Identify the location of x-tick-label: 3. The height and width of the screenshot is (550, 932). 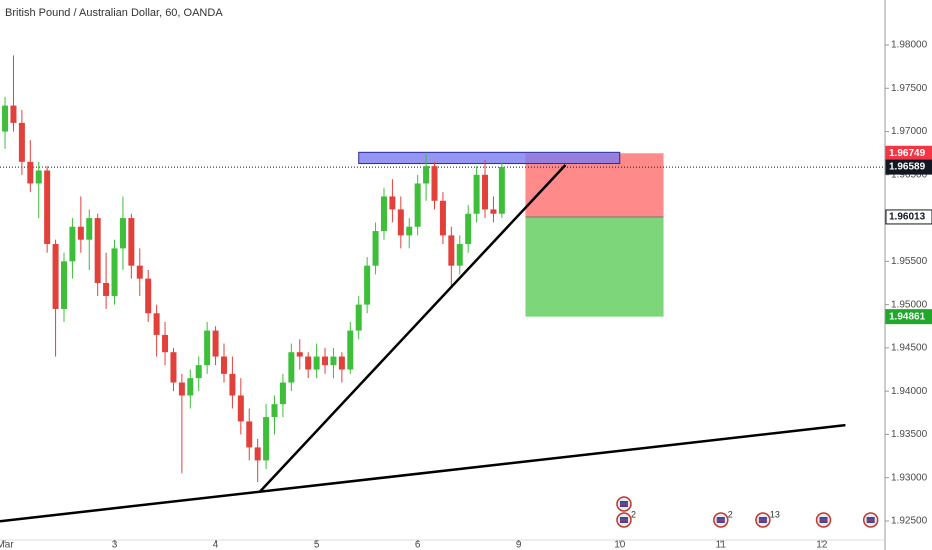
(115, 545).